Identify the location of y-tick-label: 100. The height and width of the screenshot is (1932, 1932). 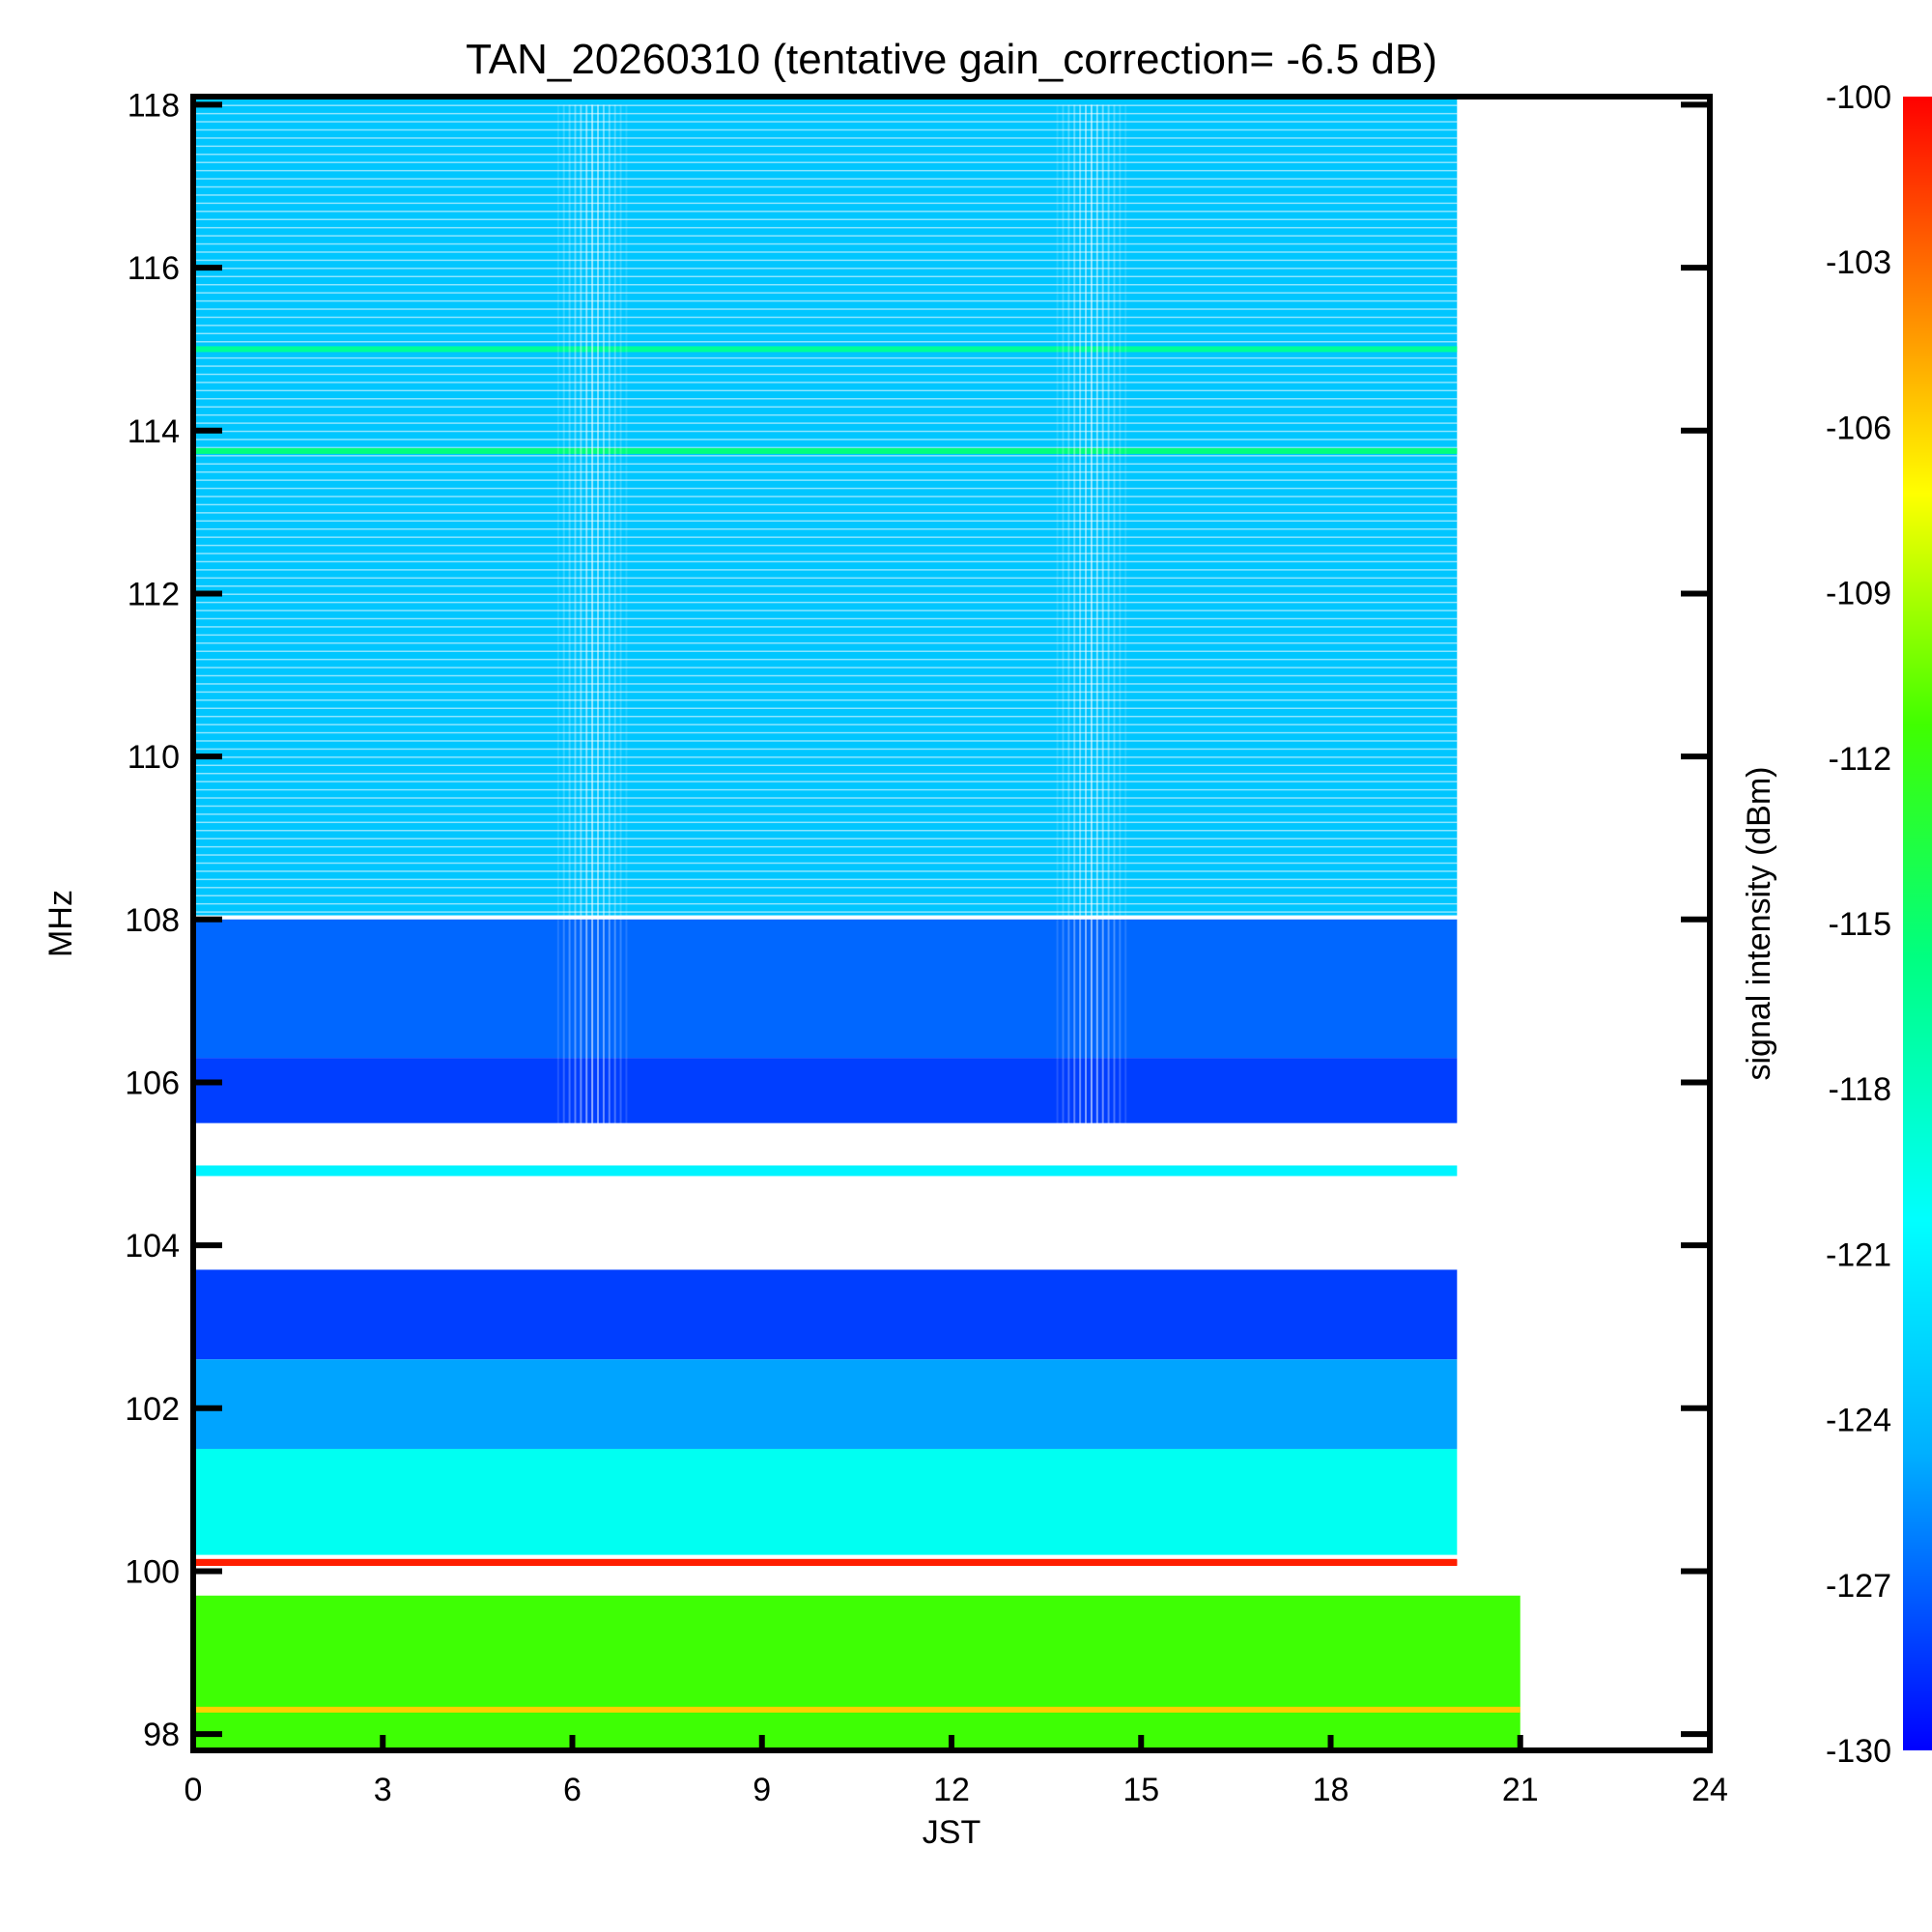
(152, 1571).